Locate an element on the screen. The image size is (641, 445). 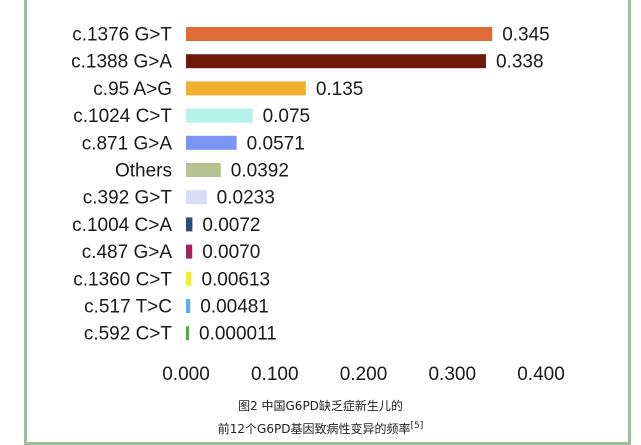
x-tick-label: 0.300 is located at coordinates (452, 374).